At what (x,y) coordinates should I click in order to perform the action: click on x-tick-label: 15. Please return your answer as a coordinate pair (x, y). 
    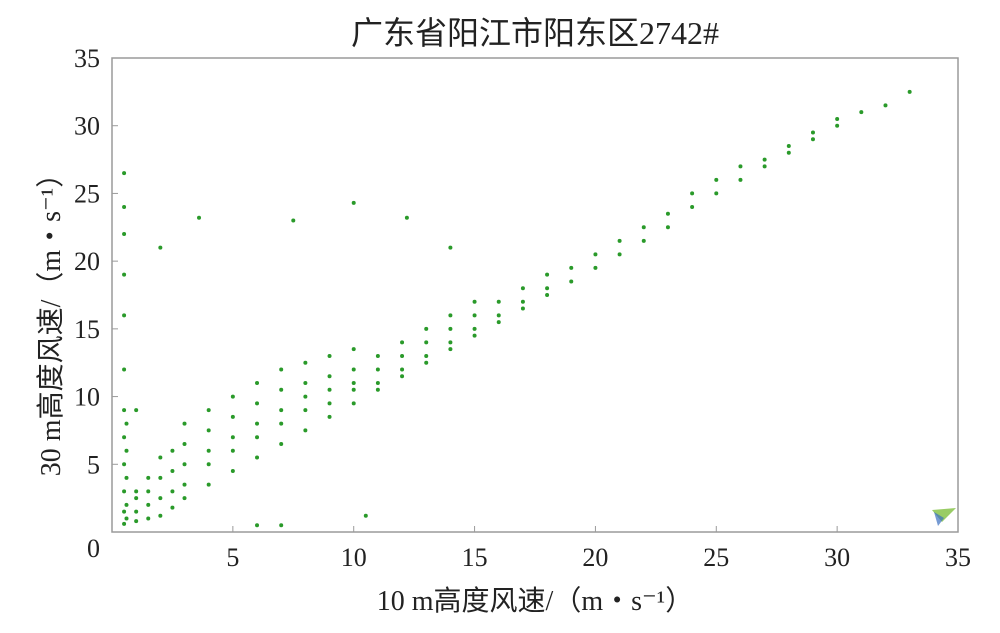
    Looking at the image, I should click on (475, 557).